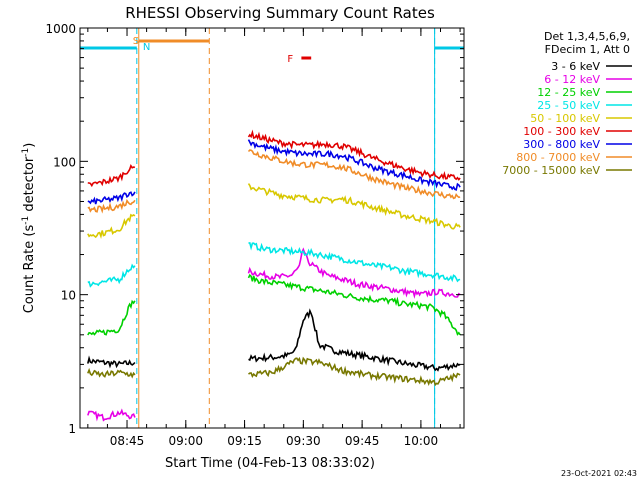 Image resolution: width=640 pixels, height=480 pixels. What do you see at coordinates (60, 29) in the screenshot?
I see `y-tick-label: 1000` at bounding box center [60, 29].